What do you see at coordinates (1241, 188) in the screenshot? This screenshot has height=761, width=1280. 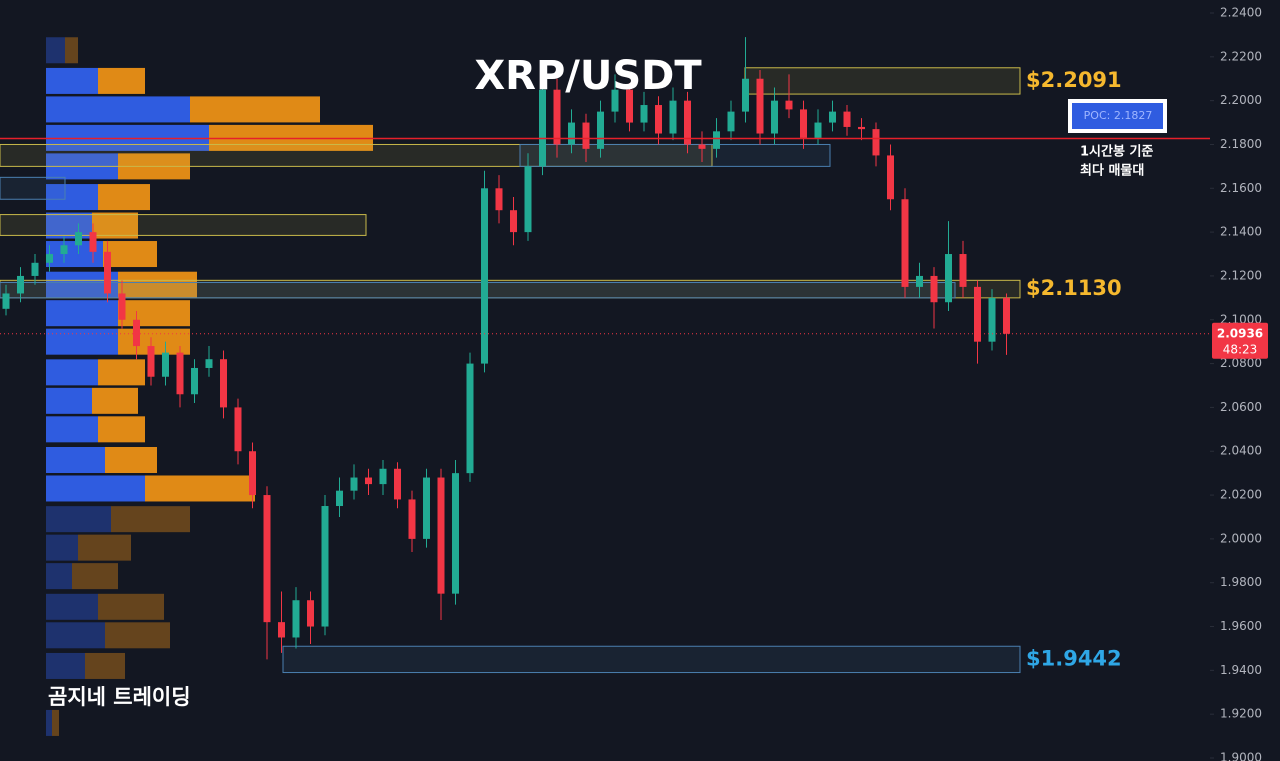 I see `y-tick-label: 2.1600` at bounding box center [1241, 188].